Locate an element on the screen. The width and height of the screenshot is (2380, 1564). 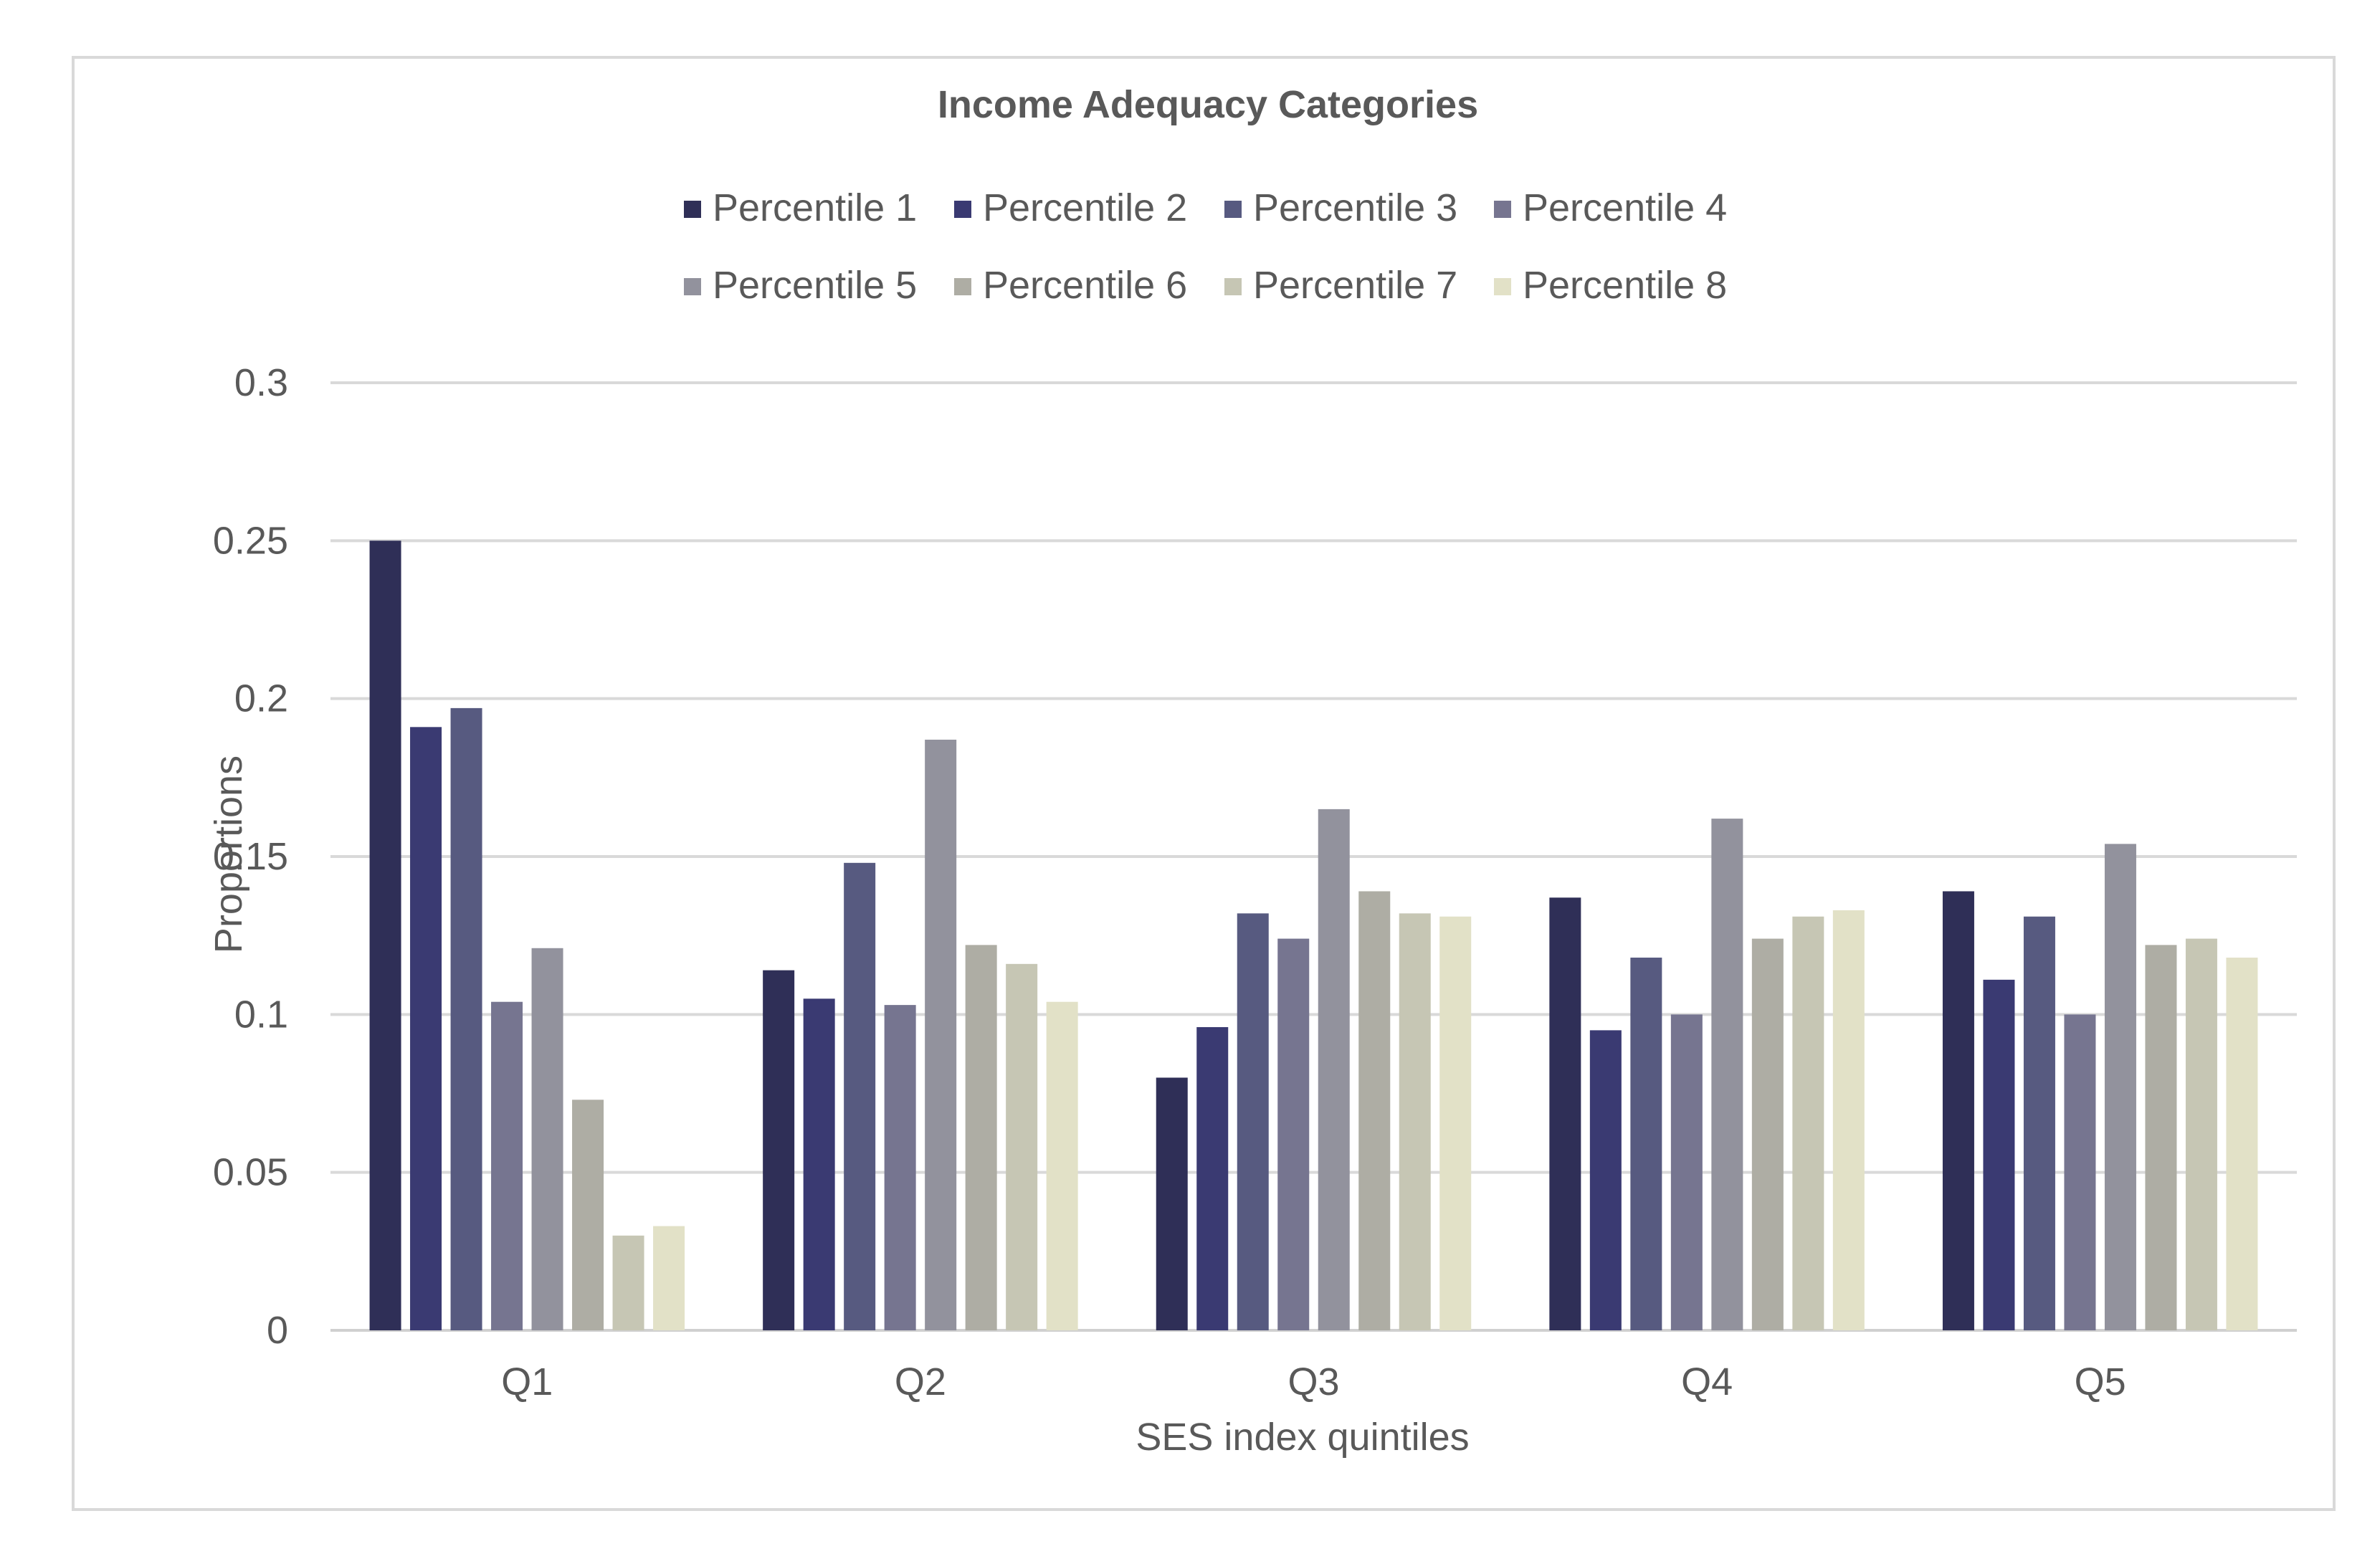
legend-item: Percentile 5 is located at coordinates (800, 285).